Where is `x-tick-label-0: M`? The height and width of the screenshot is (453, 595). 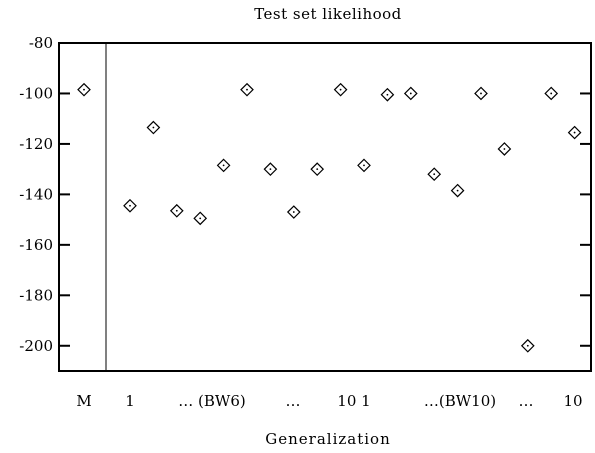
x-tick-label-0: M is located at coordinates (83, 401).